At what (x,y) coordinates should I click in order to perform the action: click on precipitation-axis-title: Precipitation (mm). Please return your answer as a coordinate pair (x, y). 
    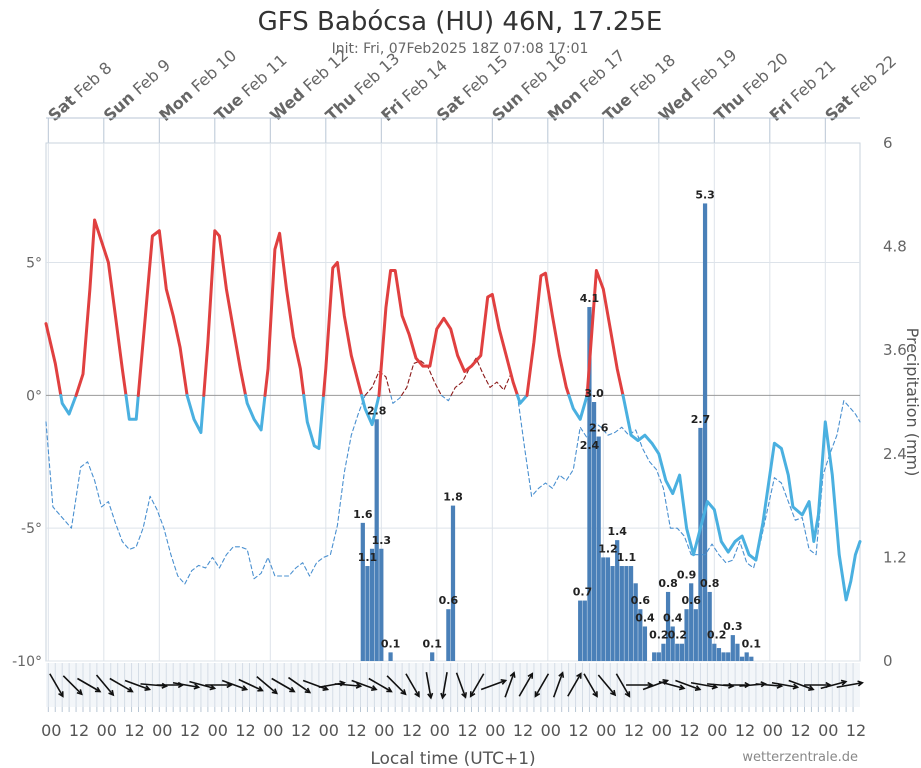
    Looking at the image, I should click on (912, 402).